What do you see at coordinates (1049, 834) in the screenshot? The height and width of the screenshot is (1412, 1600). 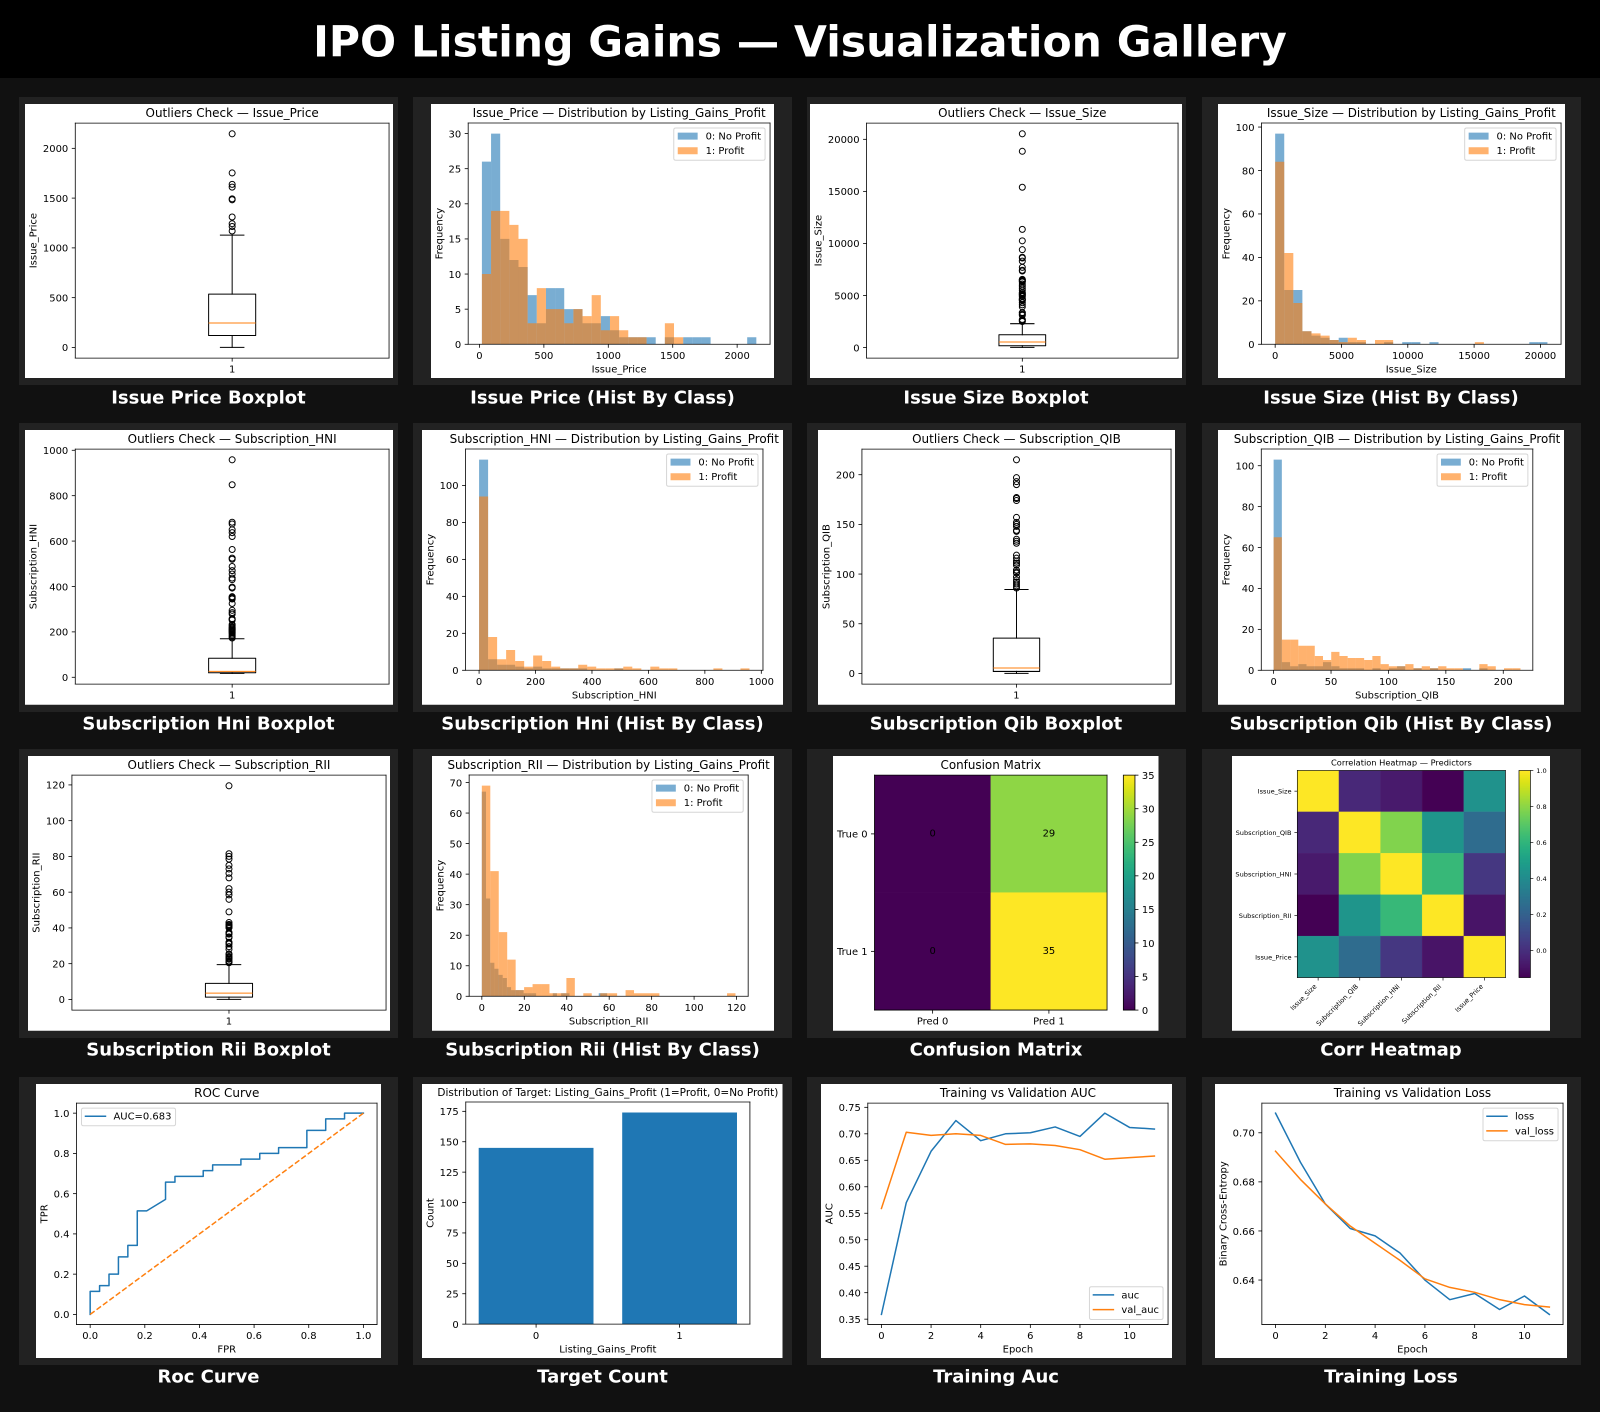 I see `svg-text: 29` at bounding box center [1049, 834].